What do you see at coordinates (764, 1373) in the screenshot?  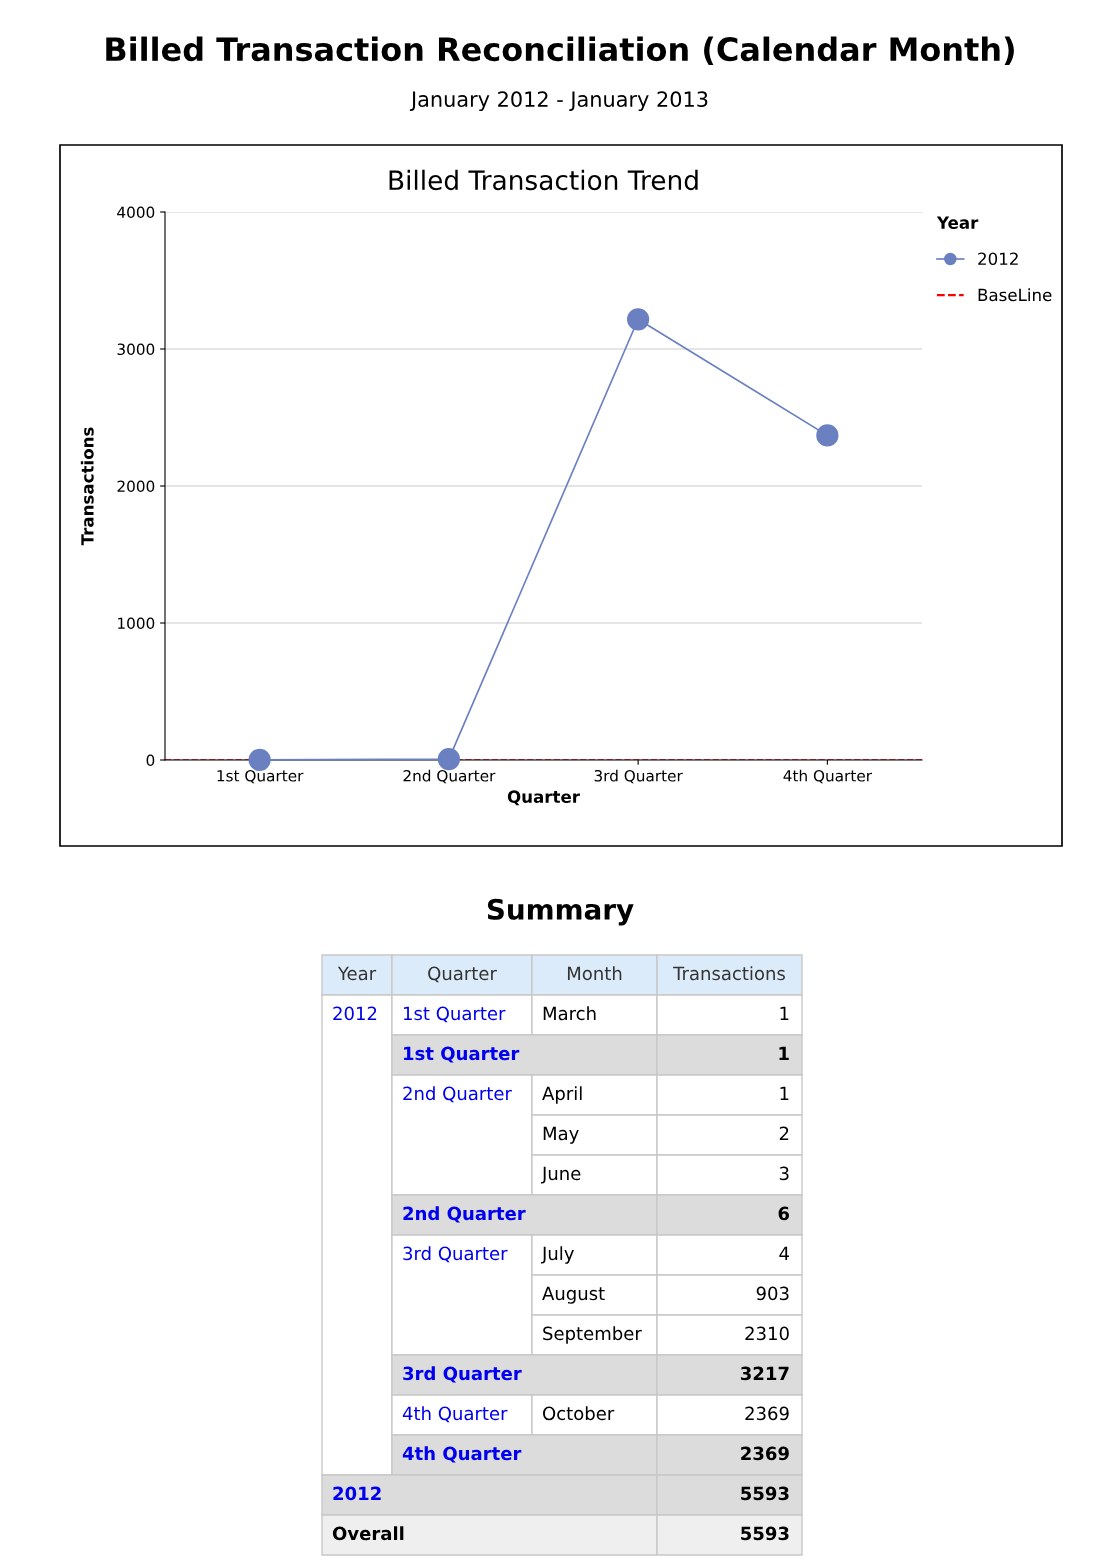 I see `text: 3217` at bounding box center [764, 1373].